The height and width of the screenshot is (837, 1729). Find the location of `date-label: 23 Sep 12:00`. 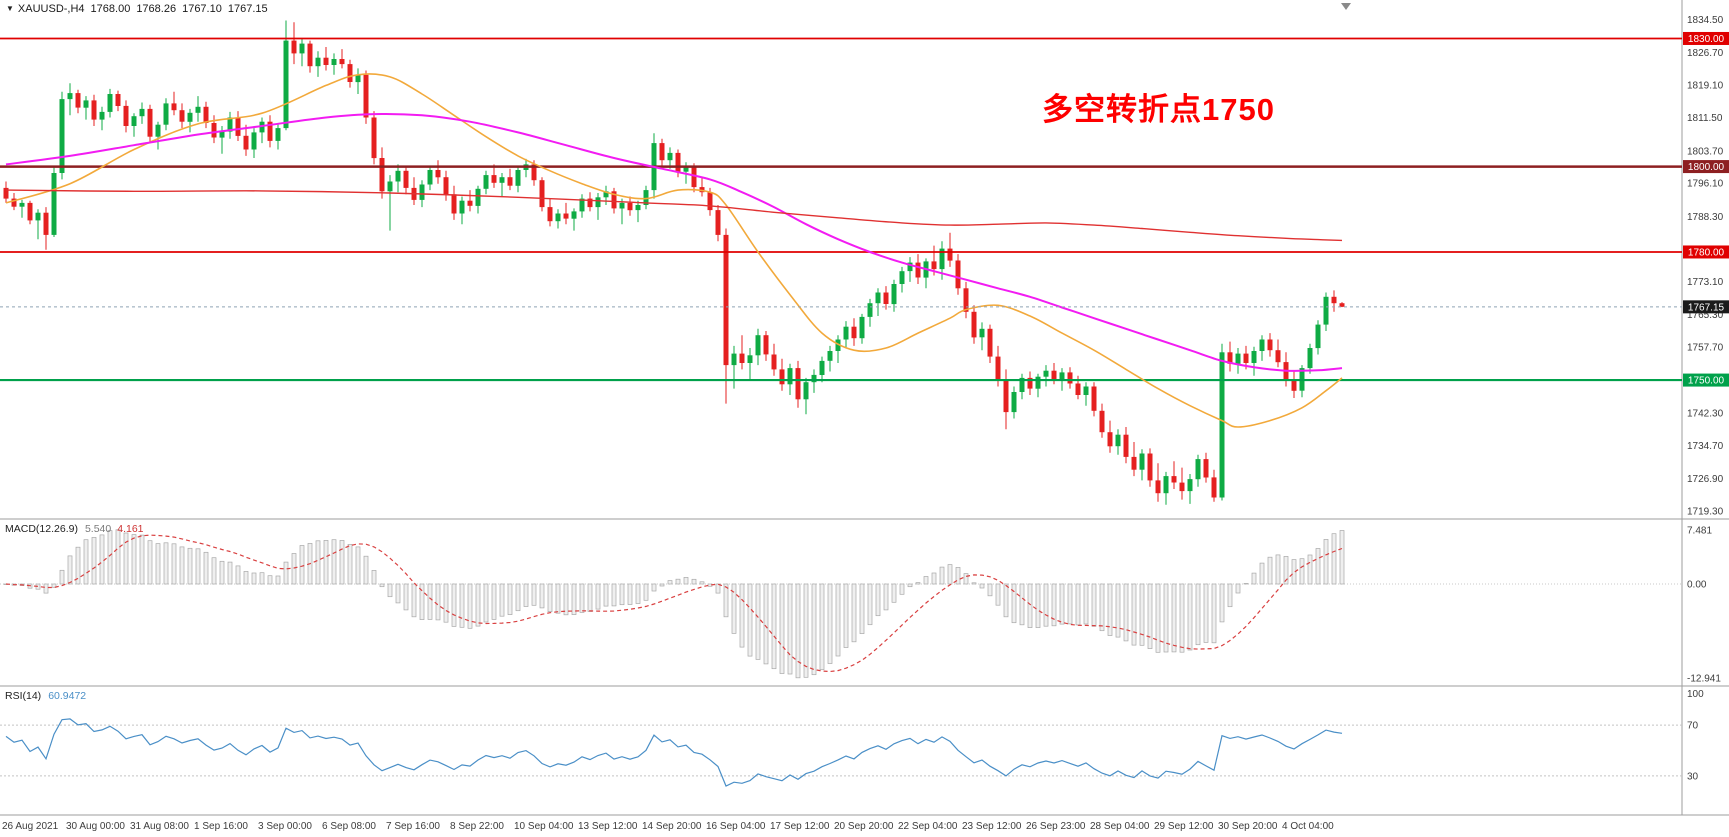

date-label: 23 Sep 12:00 is located at coordinates (992, 826).